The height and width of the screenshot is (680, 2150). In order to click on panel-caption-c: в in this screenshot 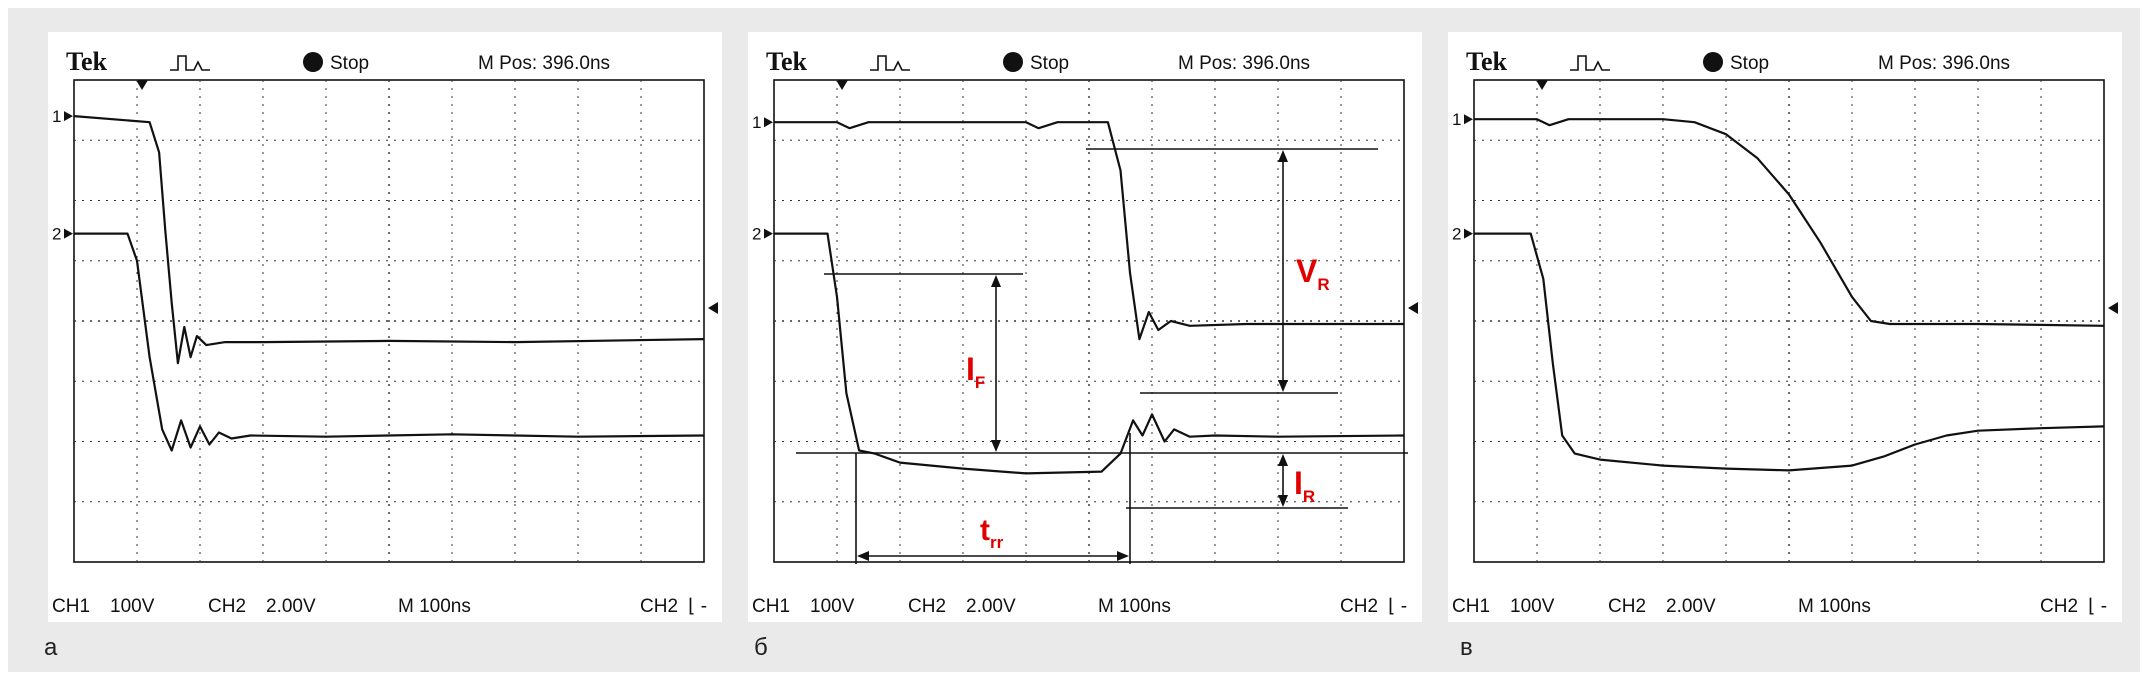, I will do `click(1466, 647)`.